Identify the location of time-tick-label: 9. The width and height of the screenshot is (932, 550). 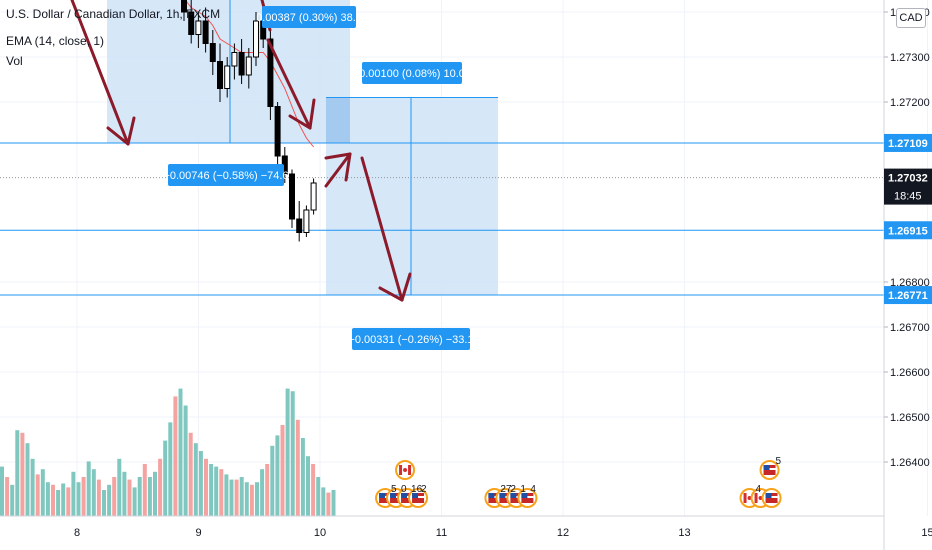
(198, 533).